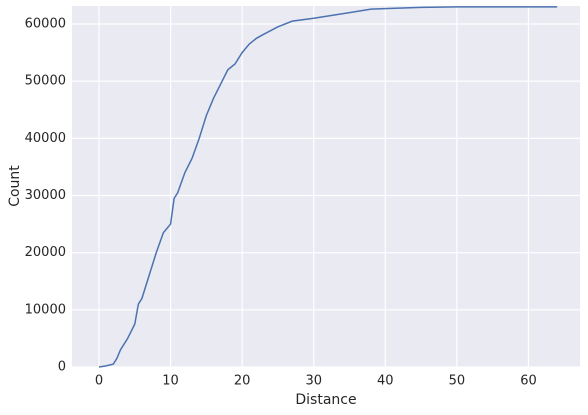 This screenshot has width=588, height=415. Describe the element at coordinates (45, 138) in the screenshot. I see `y-tick-label: 40000` at that location.